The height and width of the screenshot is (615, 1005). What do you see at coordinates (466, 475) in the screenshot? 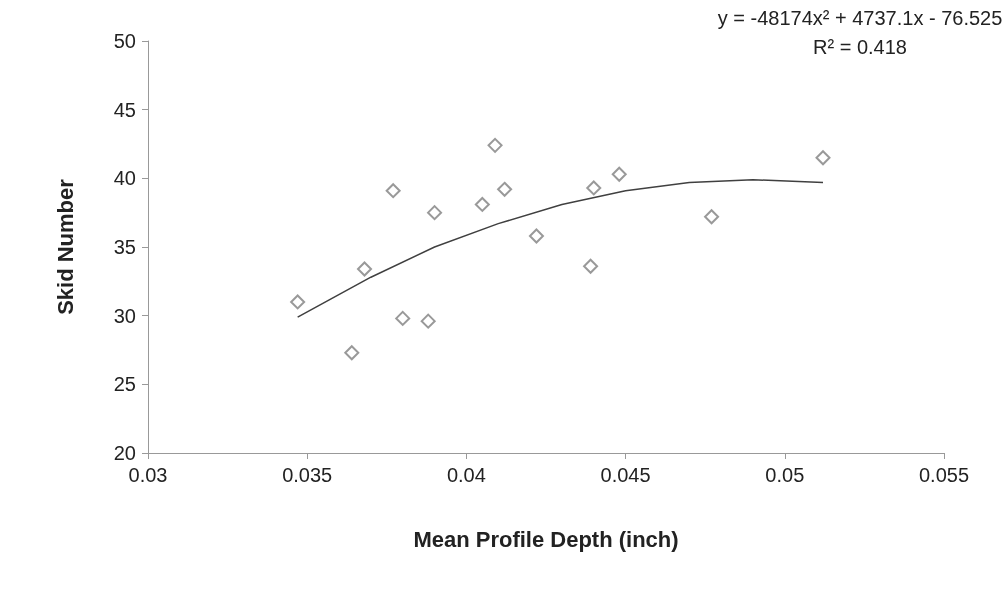
I see `x-tick-label: 0.04` at bounding box center [466, 475].